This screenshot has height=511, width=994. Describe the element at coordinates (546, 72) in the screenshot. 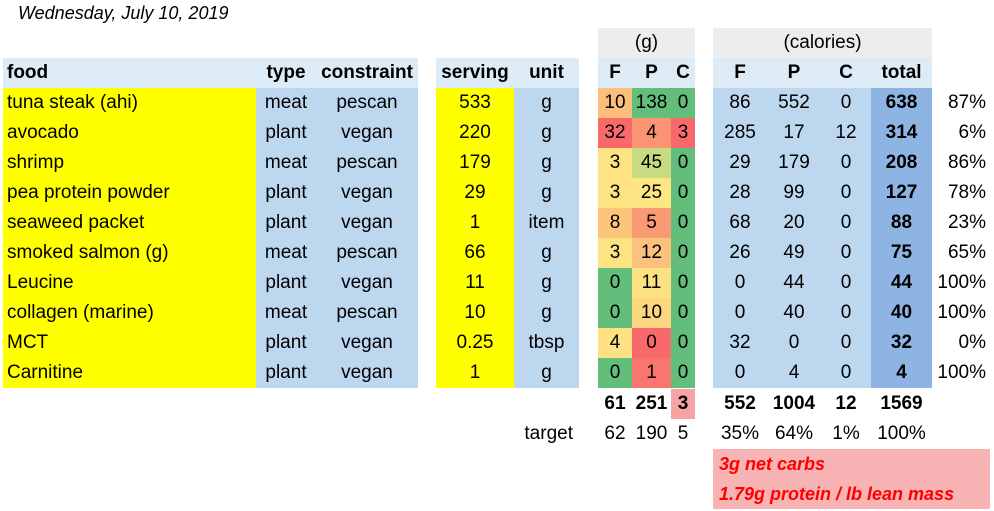

I see `col-header-unit: unit` at that location.